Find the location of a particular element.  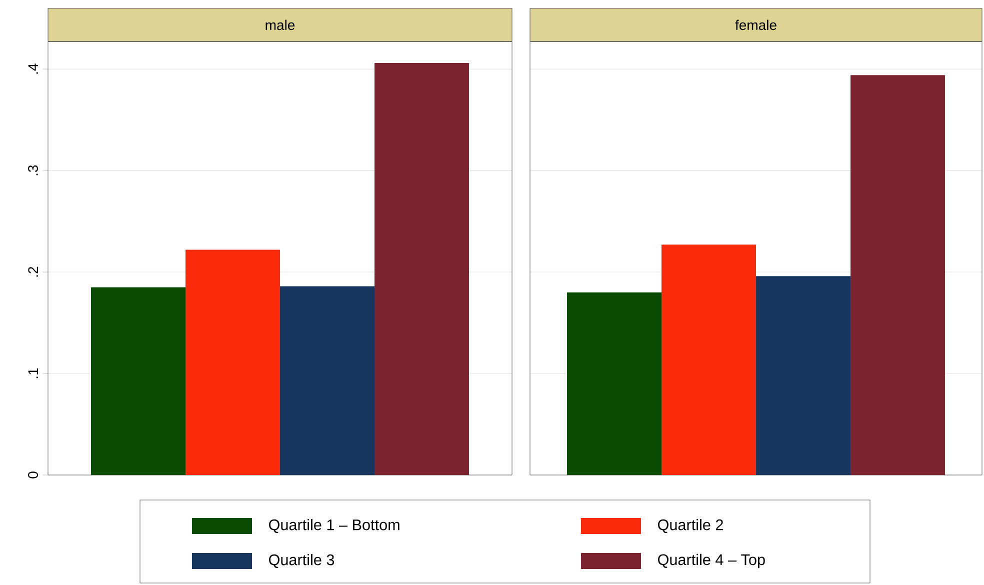

y-tick-label: .1 is located at coordinates (33, 373).